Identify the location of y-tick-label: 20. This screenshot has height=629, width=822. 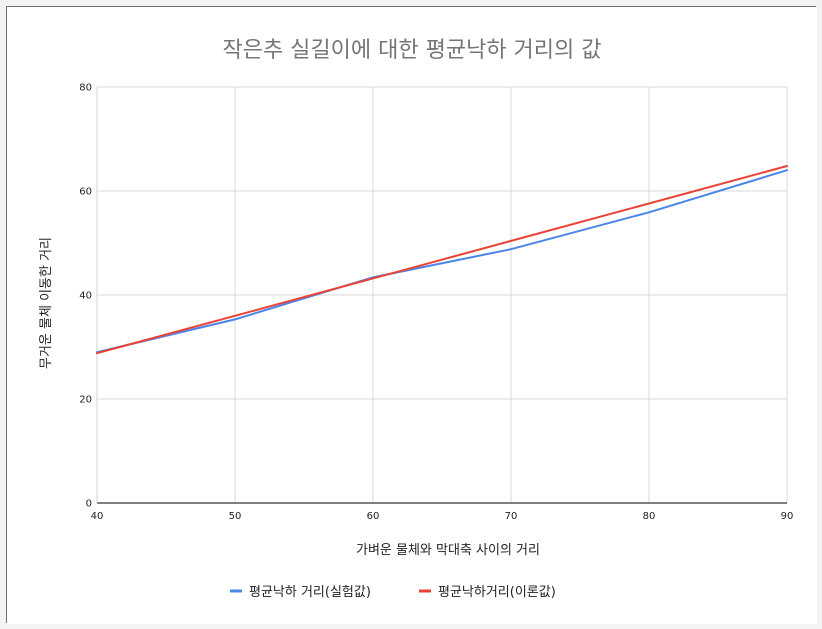
(85, 400).